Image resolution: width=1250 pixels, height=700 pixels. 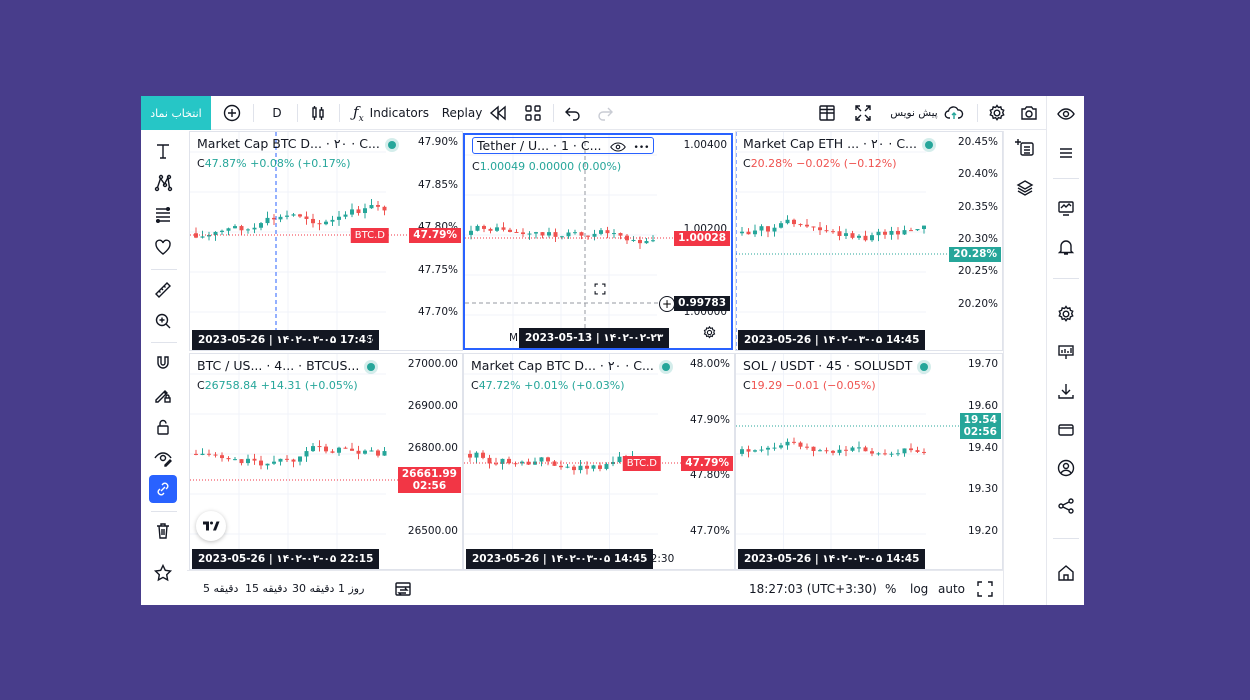 I want to click on screener-button, so click(x=1065, y=352).